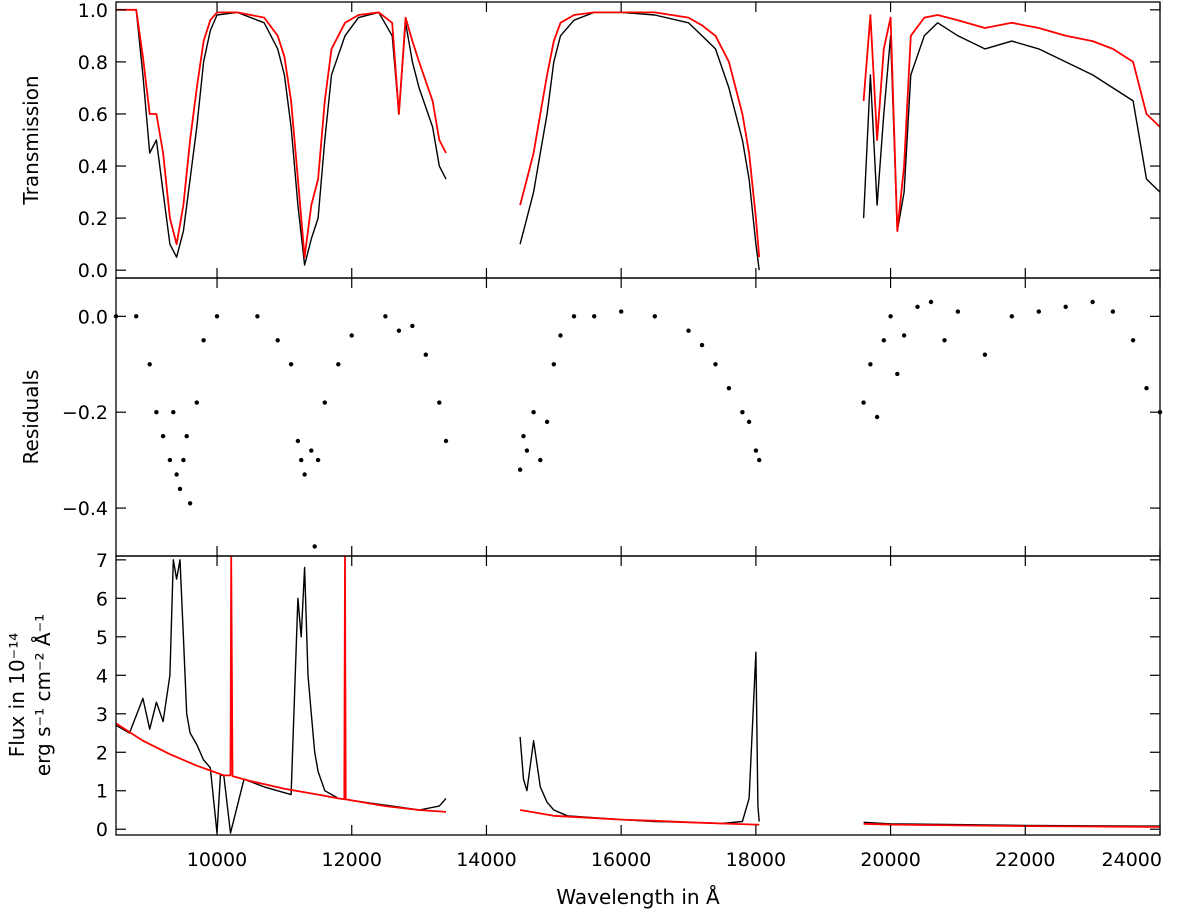 Image resolution: width=1200 pixels, height=911 pixels. What do you see at coordinates (93, 115) in the screenshot?
I see `transmission-y-tick-label: 0.6` at bounding box center [93, 115].